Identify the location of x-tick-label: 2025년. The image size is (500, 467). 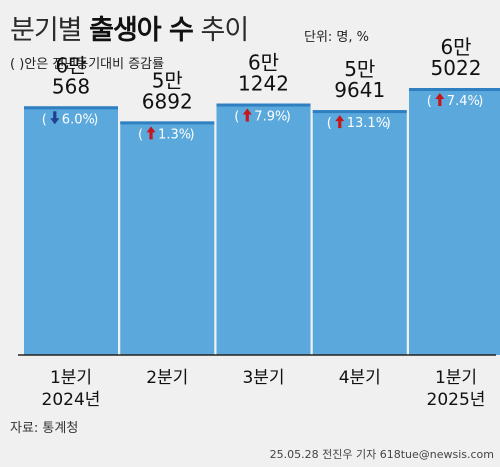
(456, 400).